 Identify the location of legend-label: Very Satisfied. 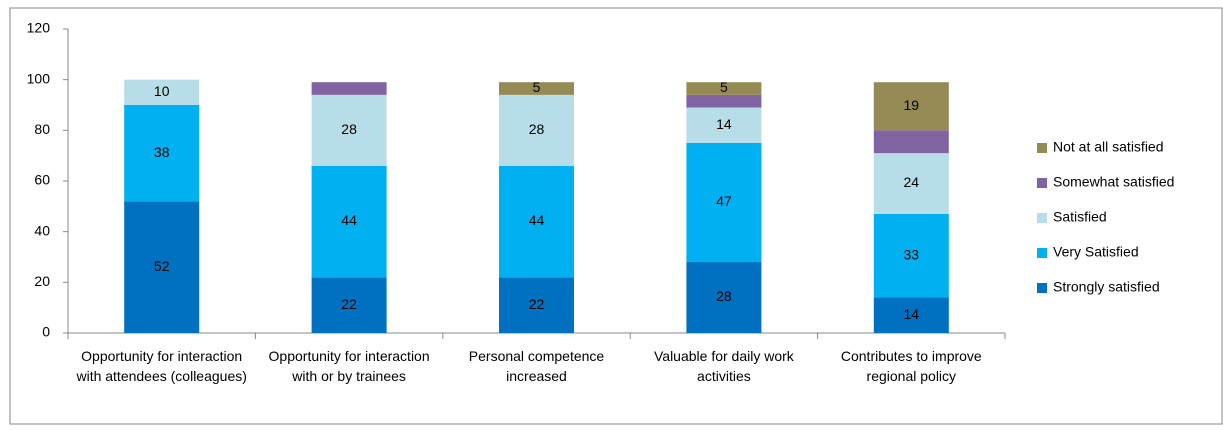
(1096, 252).